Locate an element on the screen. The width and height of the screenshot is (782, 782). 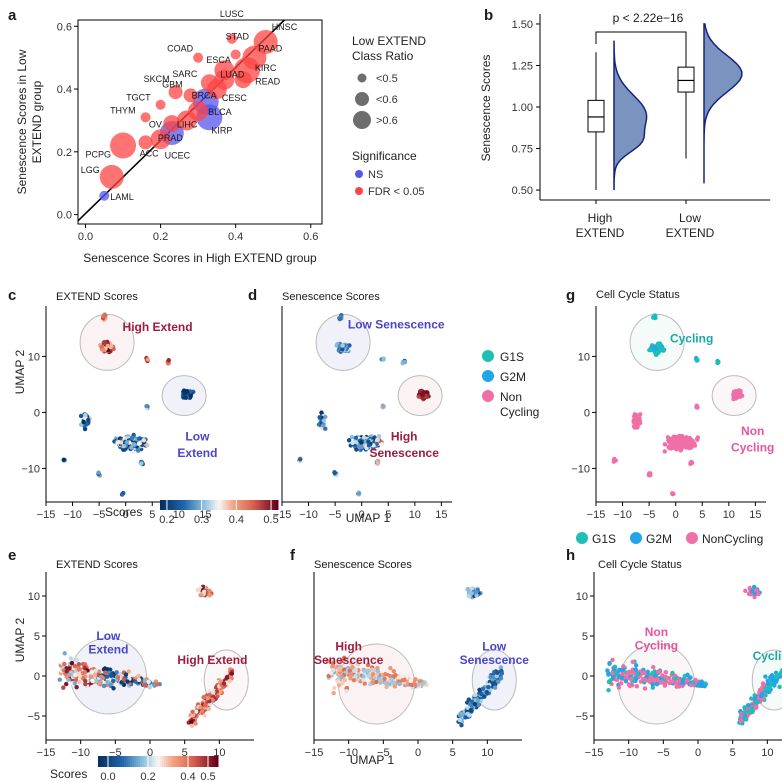
panel-letter-f: f is located at coordinates (293, 555).